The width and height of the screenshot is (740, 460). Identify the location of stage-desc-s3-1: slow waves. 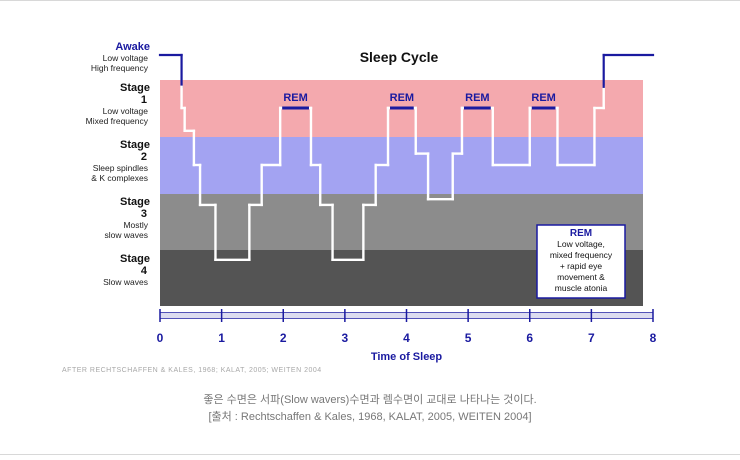
(126, 235).